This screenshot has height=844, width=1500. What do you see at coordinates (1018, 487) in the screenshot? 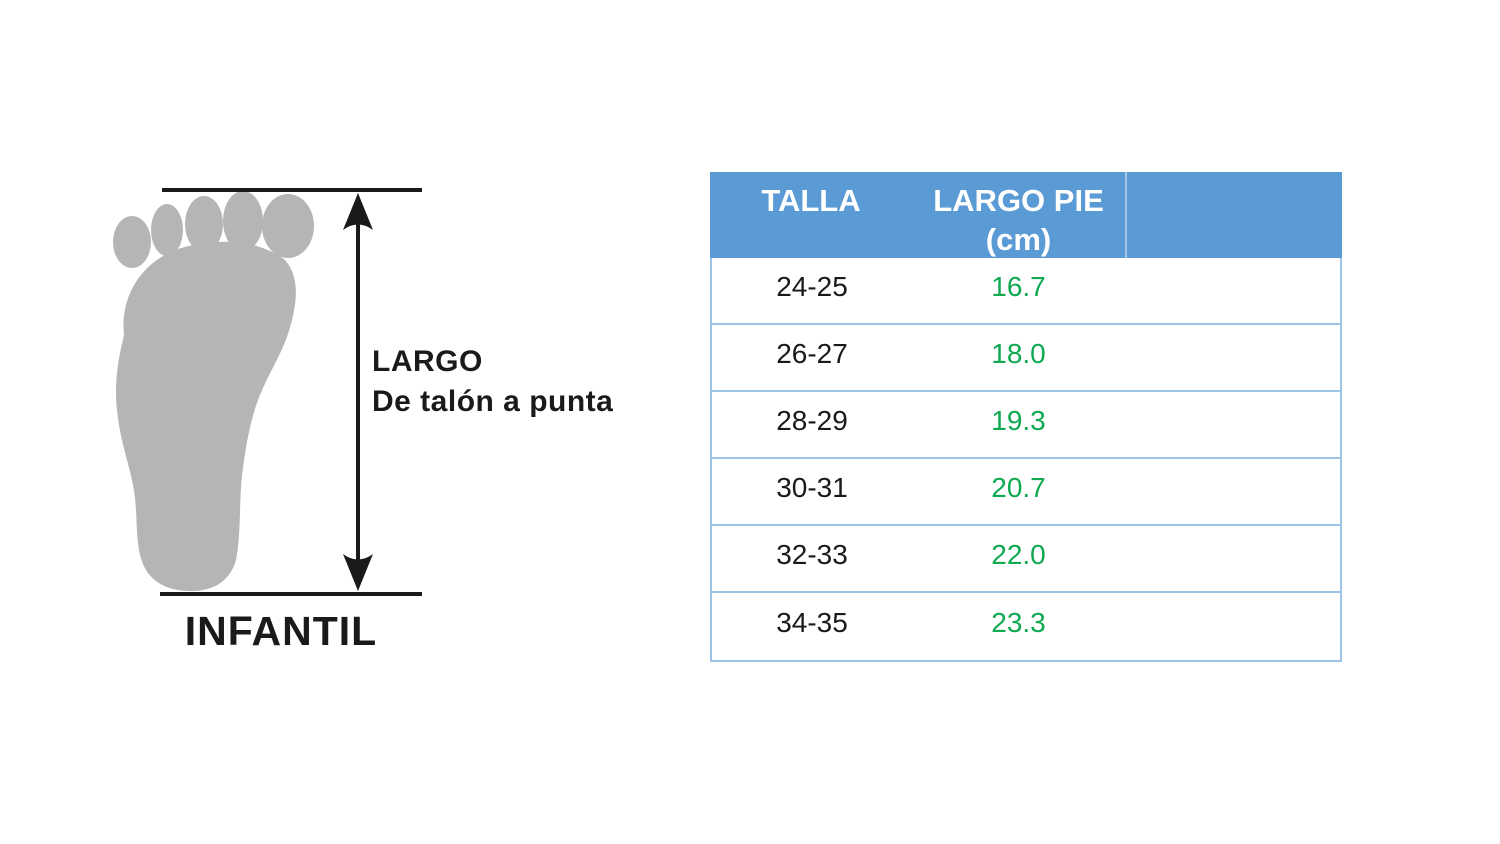
I see `largo-pie-cell: 20.7` at bounding box center [1018, 487].